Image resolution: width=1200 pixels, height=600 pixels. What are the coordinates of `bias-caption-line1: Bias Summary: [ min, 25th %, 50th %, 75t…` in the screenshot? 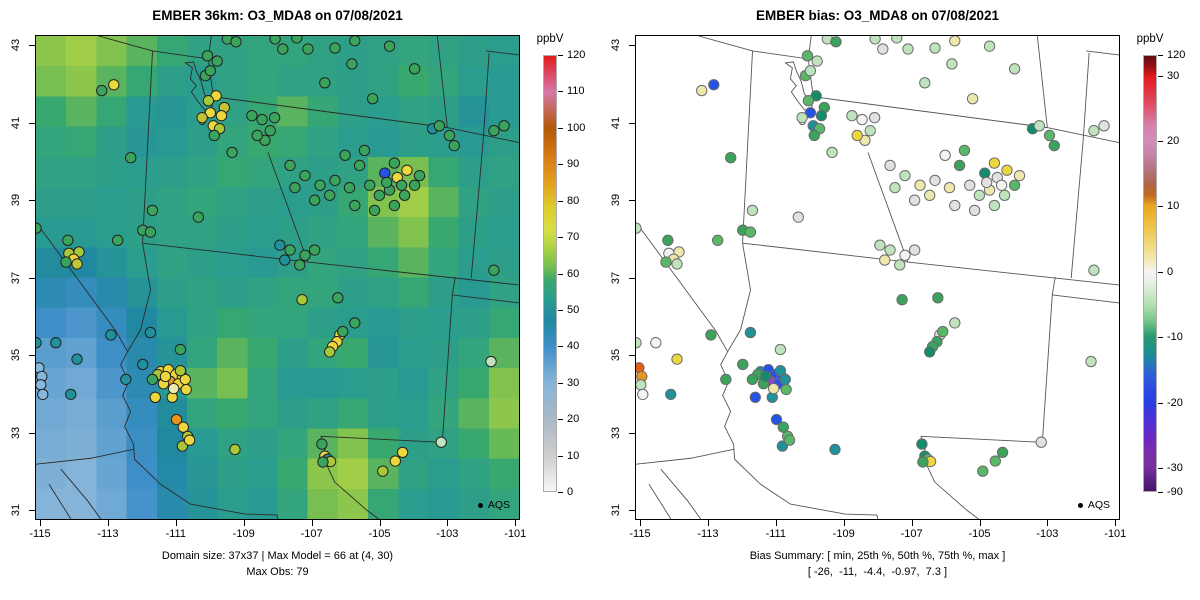 It's located at (877, 556).